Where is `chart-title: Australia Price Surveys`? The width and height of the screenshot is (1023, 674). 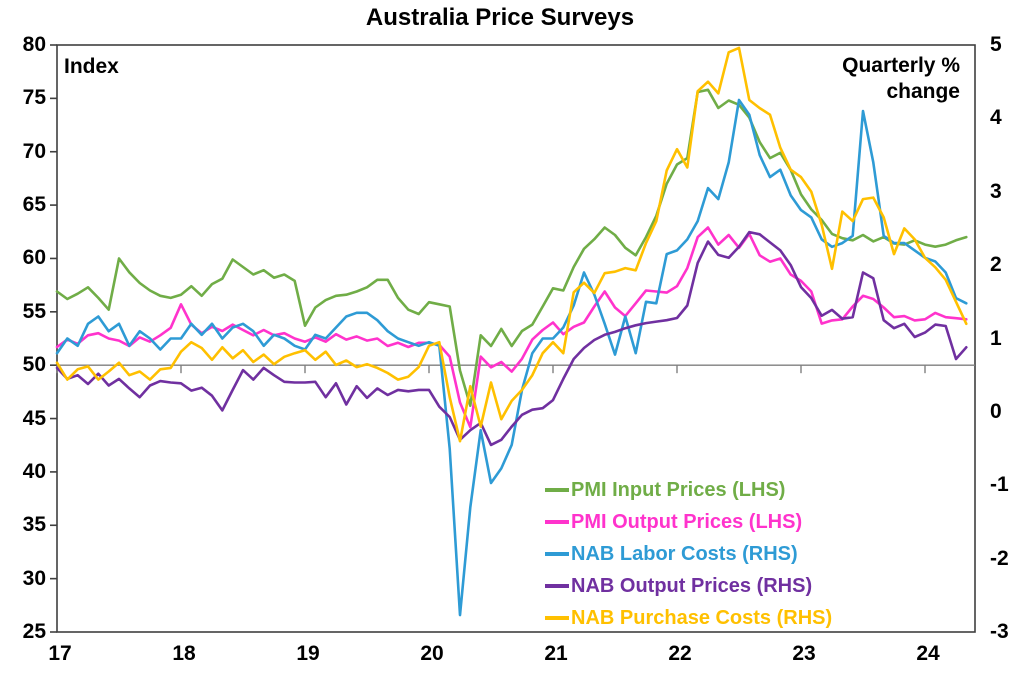
chart-title: Australia Price Surveys is located at coordinates (500, 17).